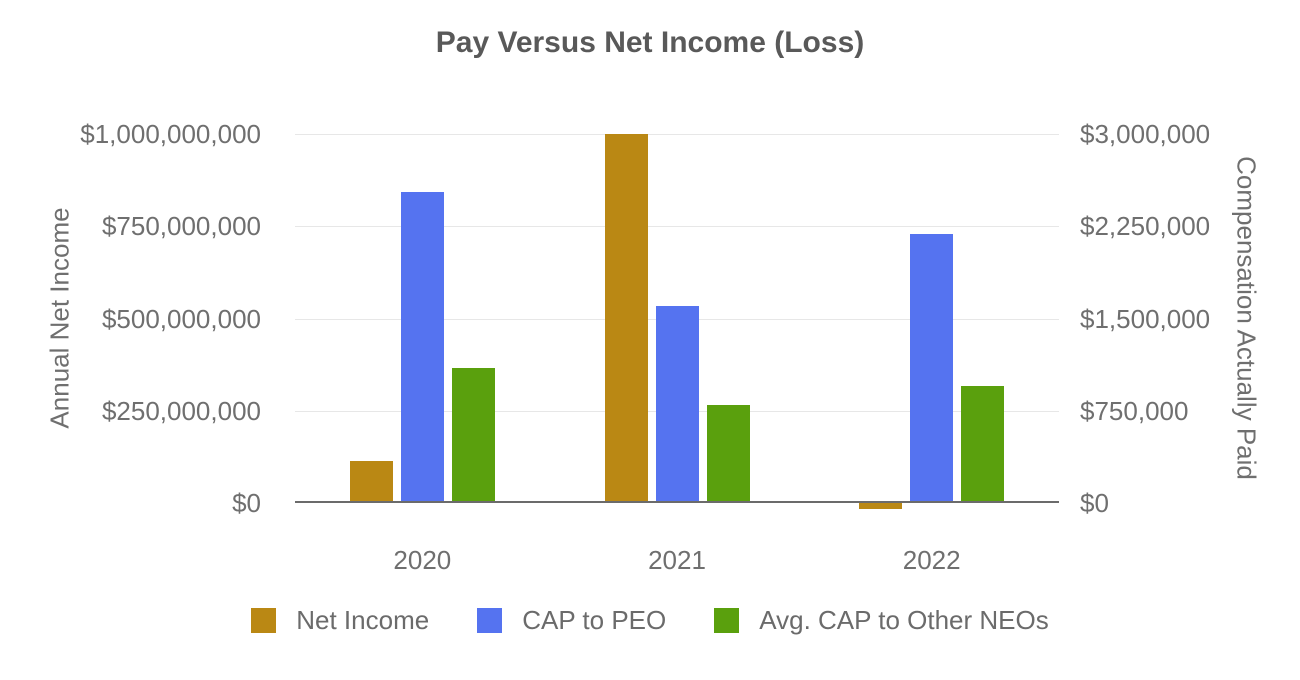 The height and width of the screenshot is (680, 1300). Describe the element at coordinates (473, 435) in the screenshot. I see `bar-avg-cap-to-other-neos-2020` at that location.